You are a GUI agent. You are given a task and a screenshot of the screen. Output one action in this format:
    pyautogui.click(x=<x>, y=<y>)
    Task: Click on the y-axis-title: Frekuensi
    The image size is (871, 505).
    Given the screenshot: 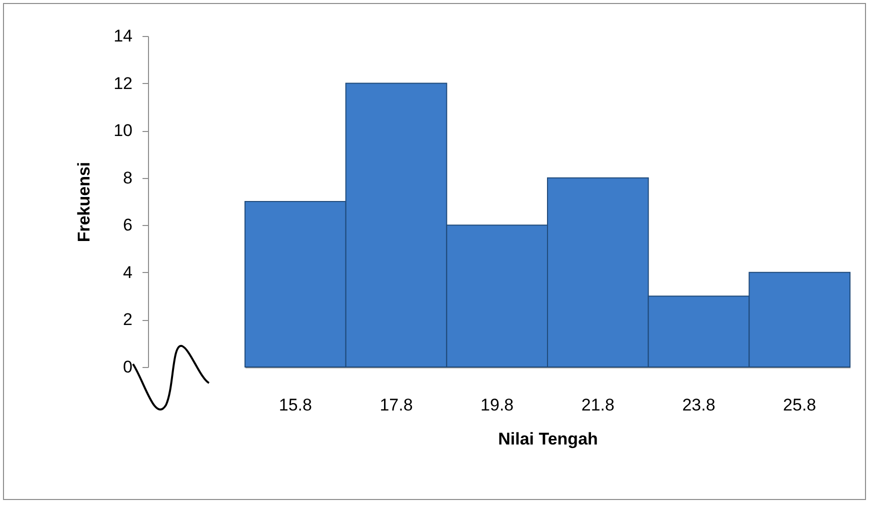 What is the action you would take?
    pyautogui.click(x=84, y=202)
    